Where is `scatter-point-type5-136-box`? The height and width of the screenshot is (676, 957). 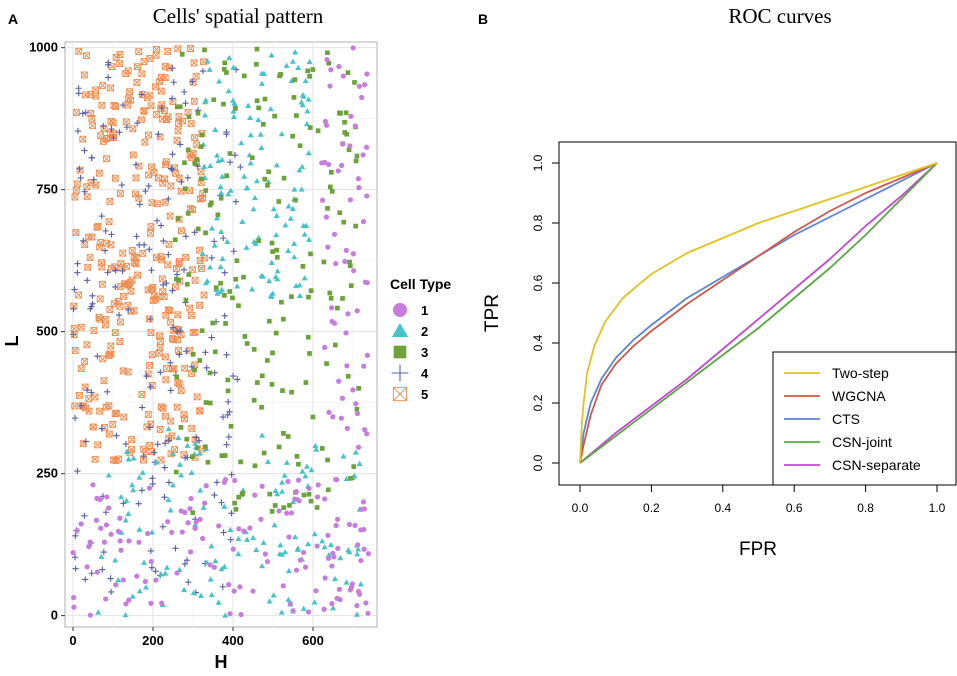 scatter-point-type5-136-box is located at coordinates (98, 445).